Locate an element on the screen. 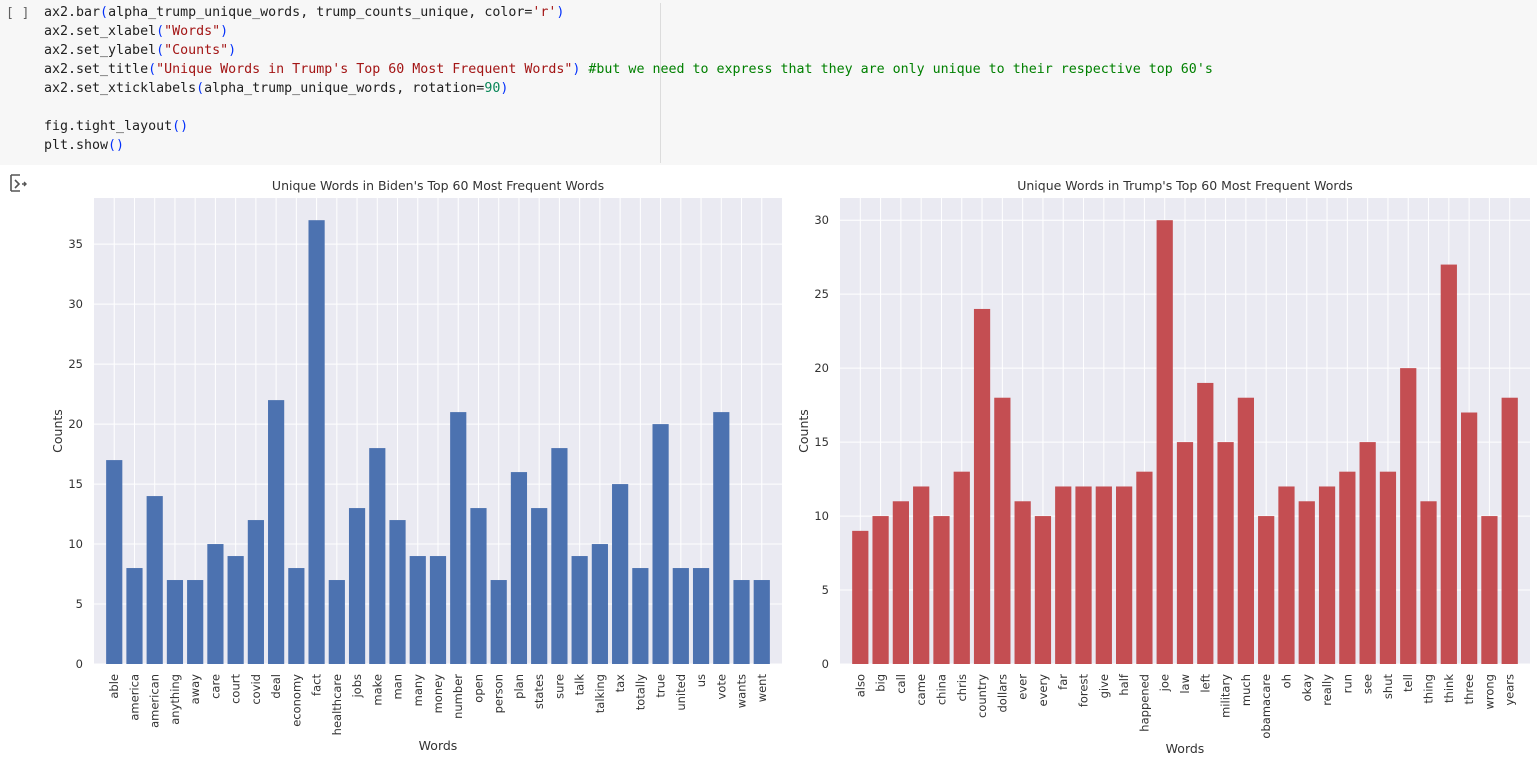  x-tick-label: dollars is located at coordinates (1002, 693).